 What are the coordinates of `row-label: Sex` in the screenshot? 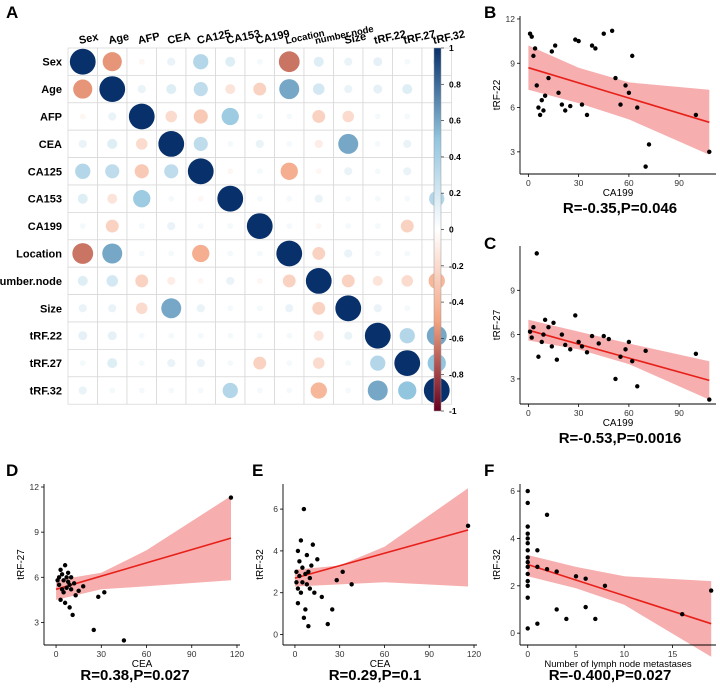 It's located at (52, 63).